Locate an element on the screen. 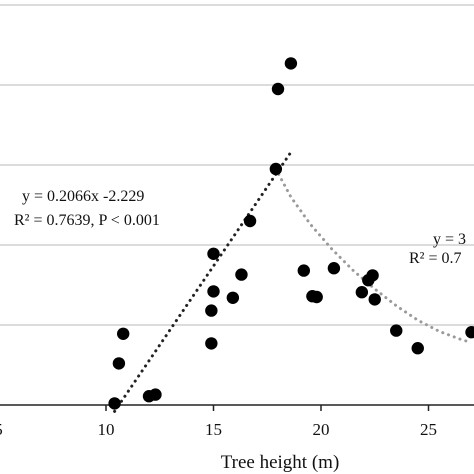  fit-left-r-squared: R² = 0.7639, P < 0.001 is located at coordinates (87, 220).